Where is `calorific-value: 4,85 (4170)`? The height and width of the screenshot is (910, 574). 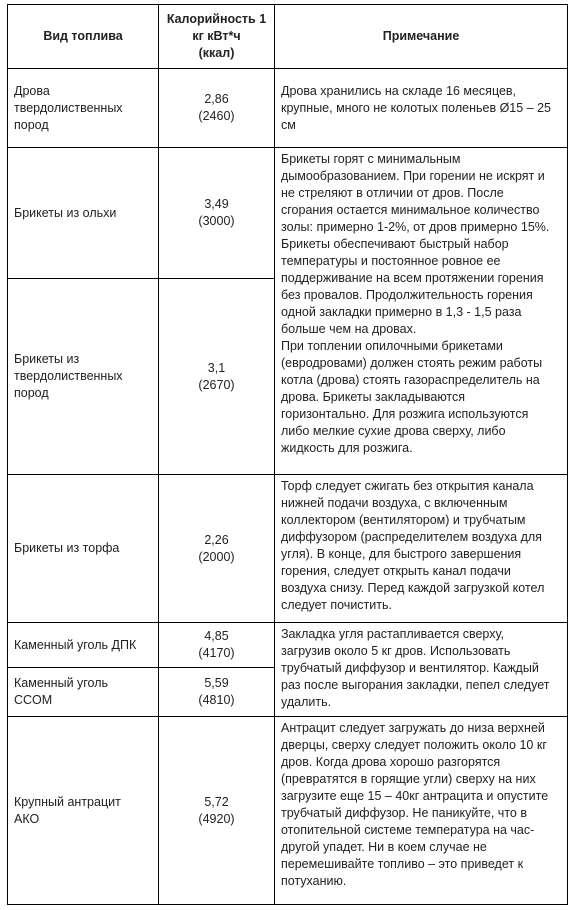 calorific-value: 4,85 (4170) is located at coordinates (216, 645).